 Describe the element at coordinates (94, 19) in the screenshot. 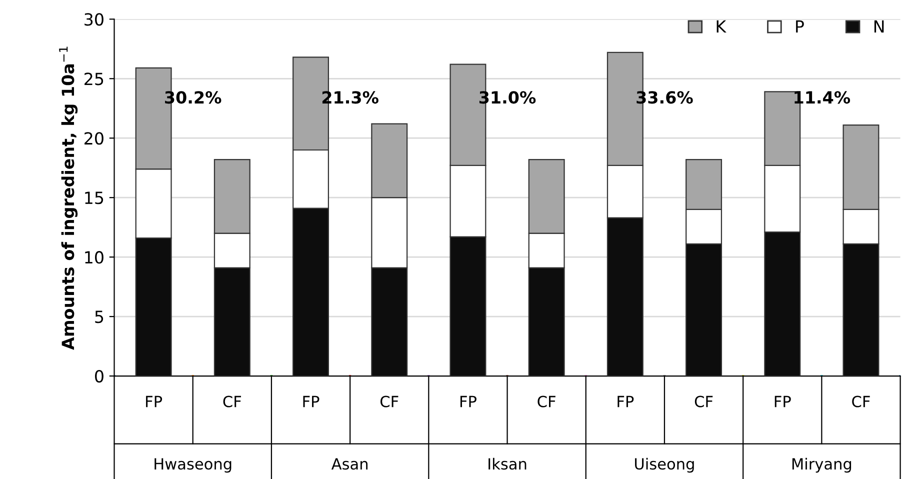

I see `y-tick-label: 30` at that location.